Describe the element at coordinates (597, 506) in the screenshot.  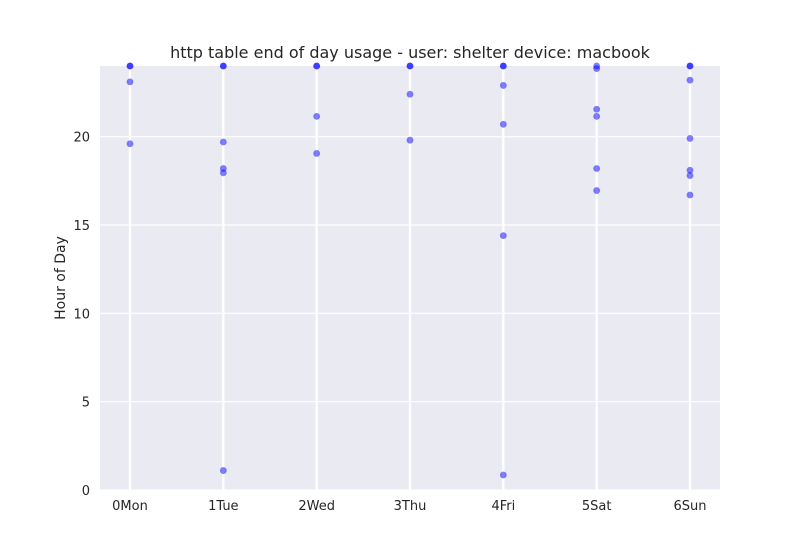
I see `x-tick-label: 5Sat` at that location.